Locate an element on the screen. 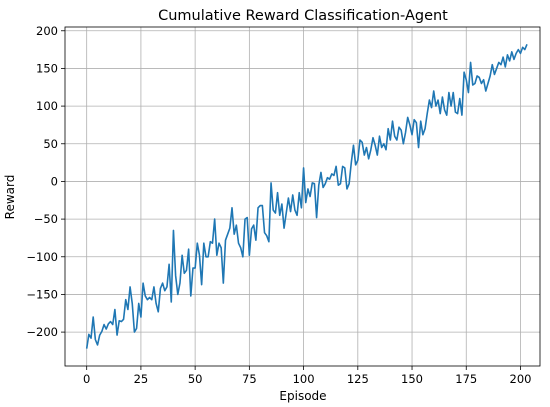  x-tick-label: 150 is located at coordinates (412, 379).